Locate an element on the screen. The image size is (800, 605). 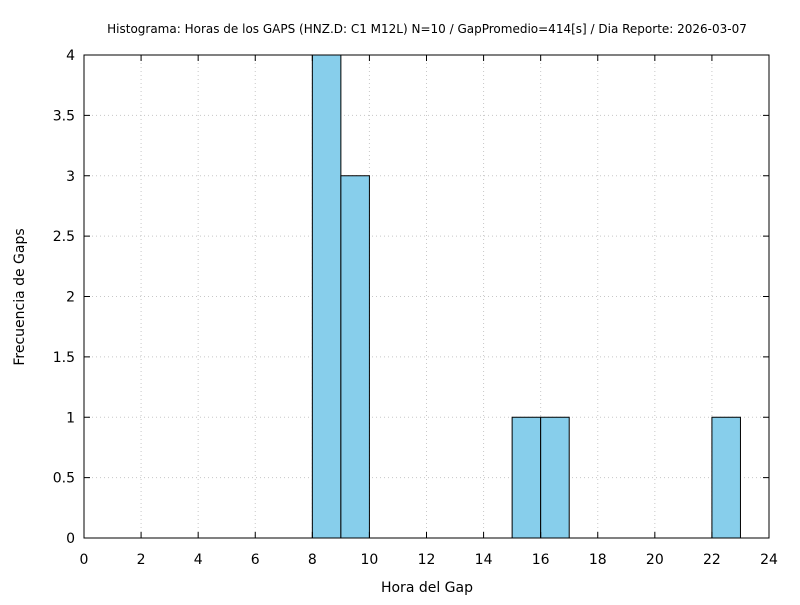
x-tick-label: 12 is located at coordinates (427, 560).